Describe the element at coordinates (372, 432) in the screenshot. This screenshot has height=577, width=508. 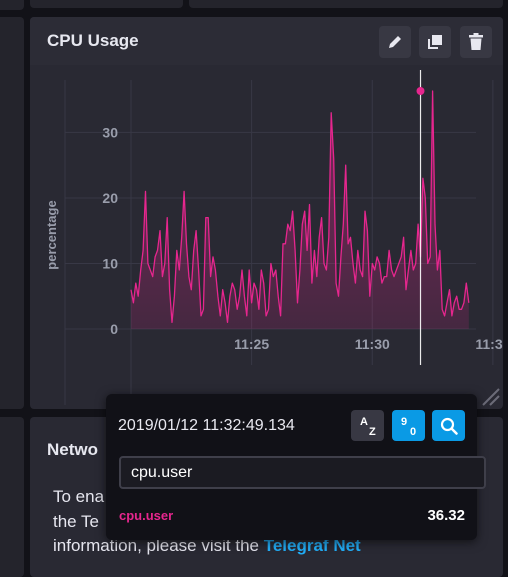
I see `svg-text: Z` at that location.